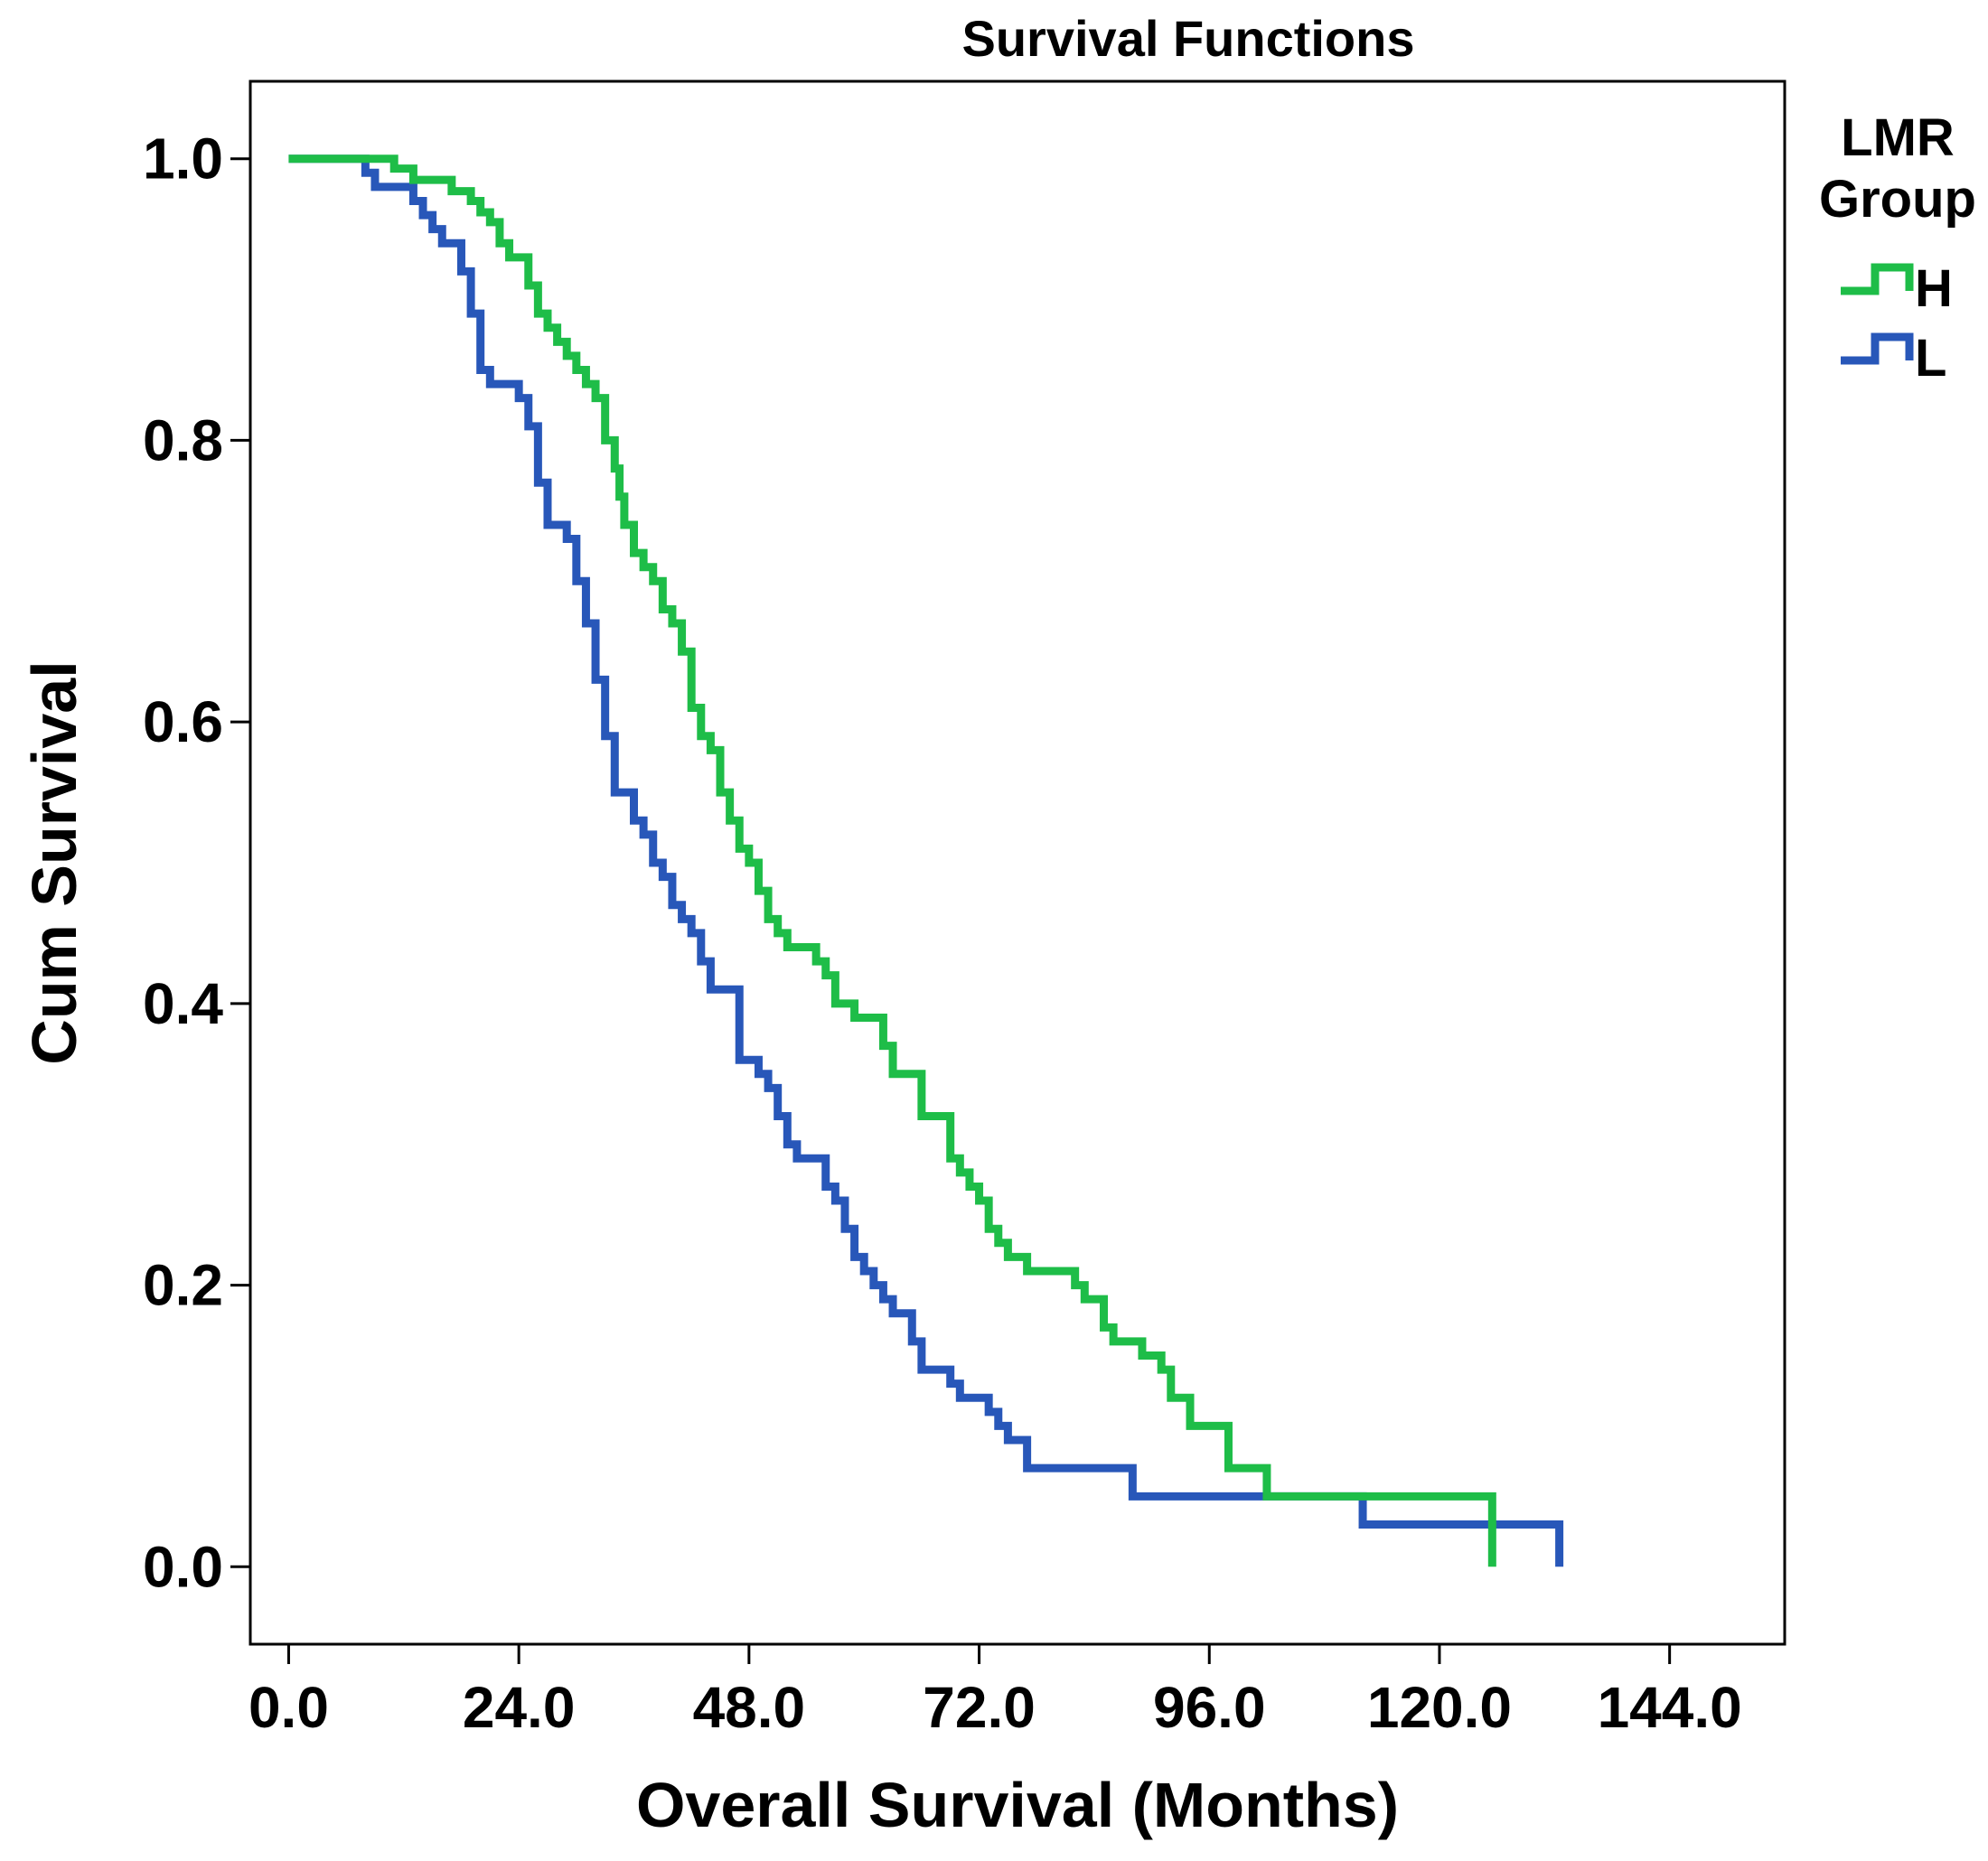  What do you see at coordinates (1188, 38) in the screenshot?
I see `chart-title: Survival Functions` at bounding box center [1188, 38].